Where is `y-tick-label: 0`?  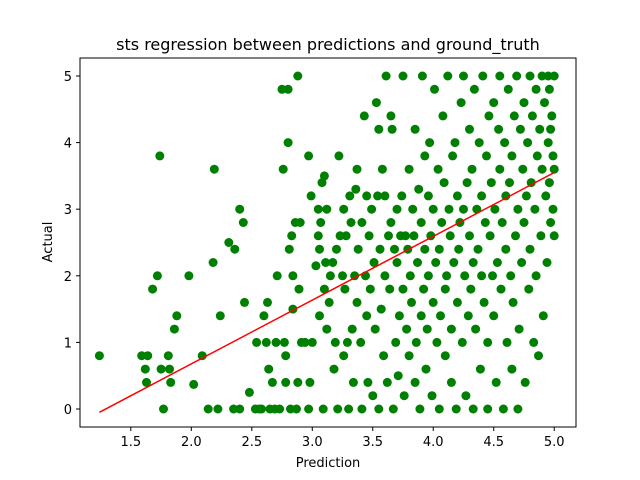 y-tick-label: 0 is located at coordinates (68, 410).